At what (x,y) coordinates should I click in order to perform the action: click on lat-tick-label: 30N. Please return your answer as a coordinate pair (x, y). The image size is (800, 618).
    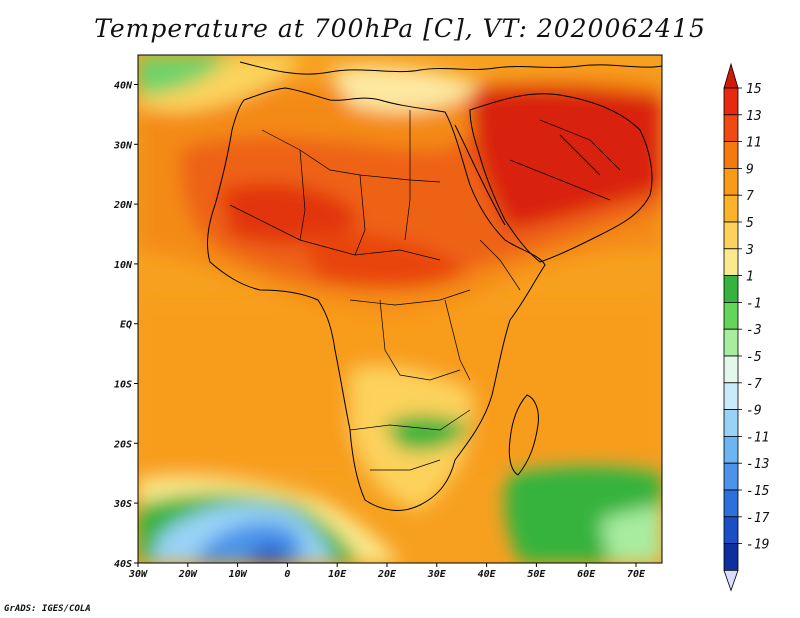
    Looking at the image, I should click on (123, 145).